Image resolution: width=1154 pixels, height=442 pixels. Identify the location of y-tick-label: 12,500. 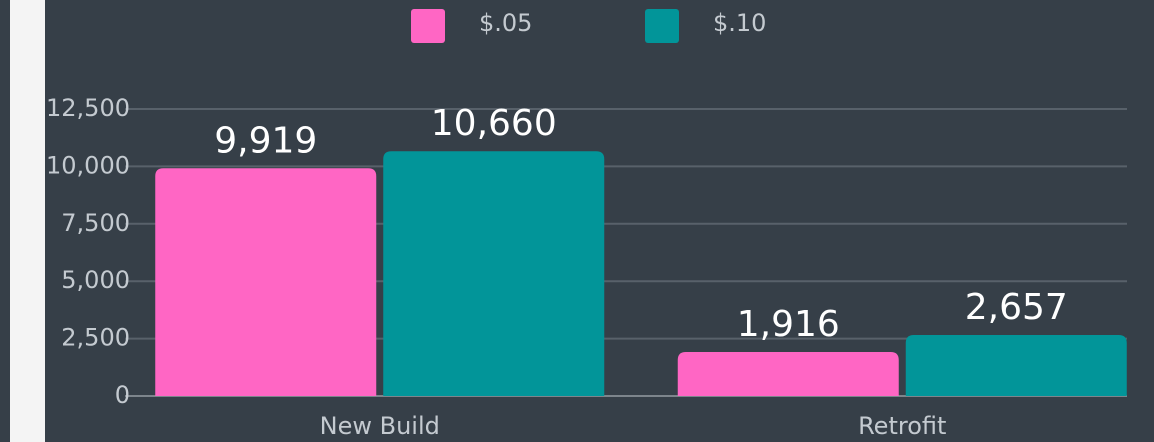
(88, 108).